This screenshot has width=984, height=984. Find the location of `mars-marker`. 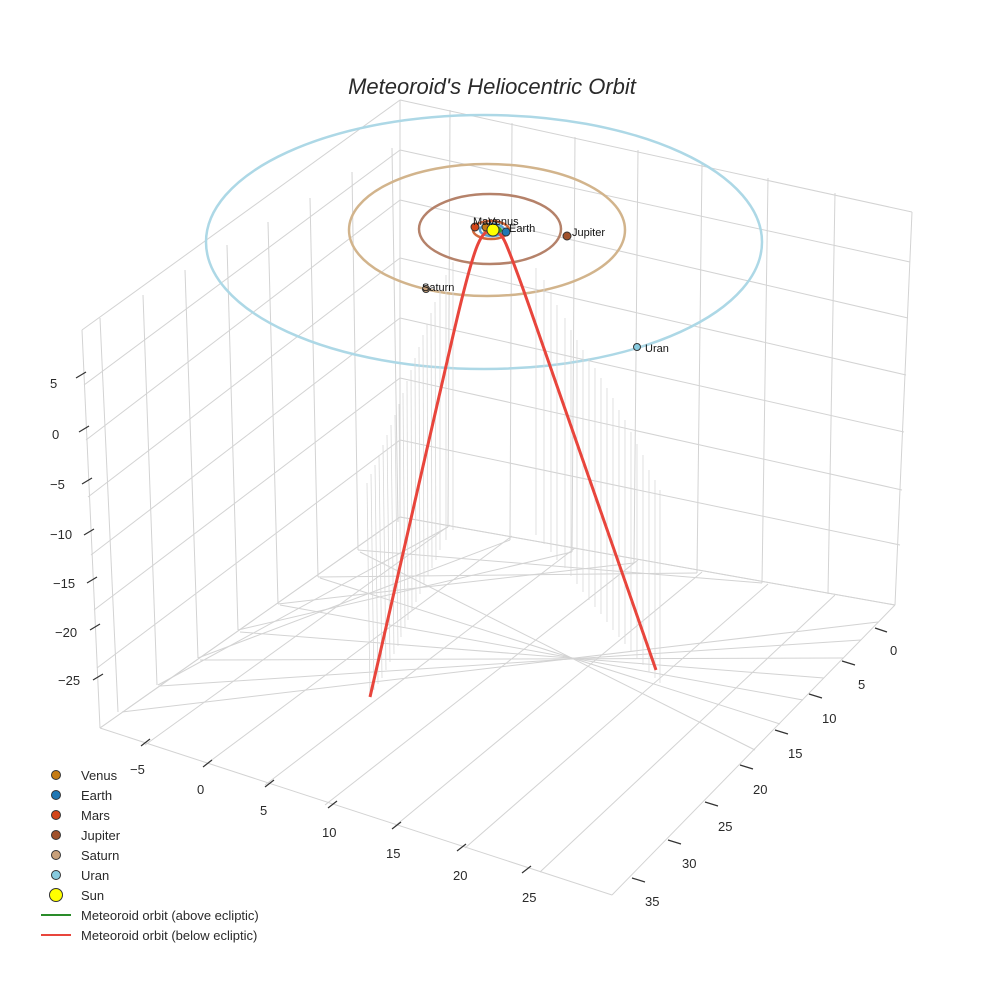

mars-marker is located at coordinates (475, 227).